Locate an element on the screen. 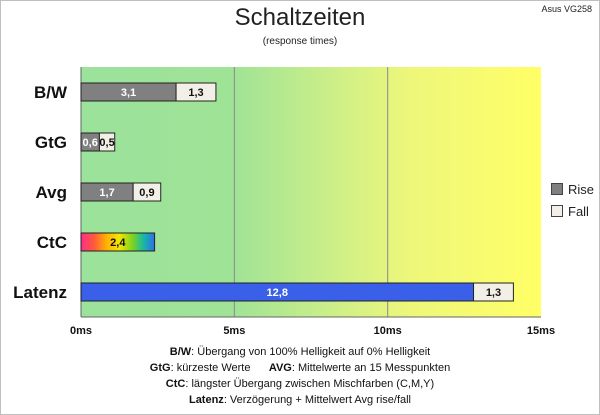 The image size is (600, 415). value-label-fall-gtg: 0,5 is located at coordinates (106, 143).